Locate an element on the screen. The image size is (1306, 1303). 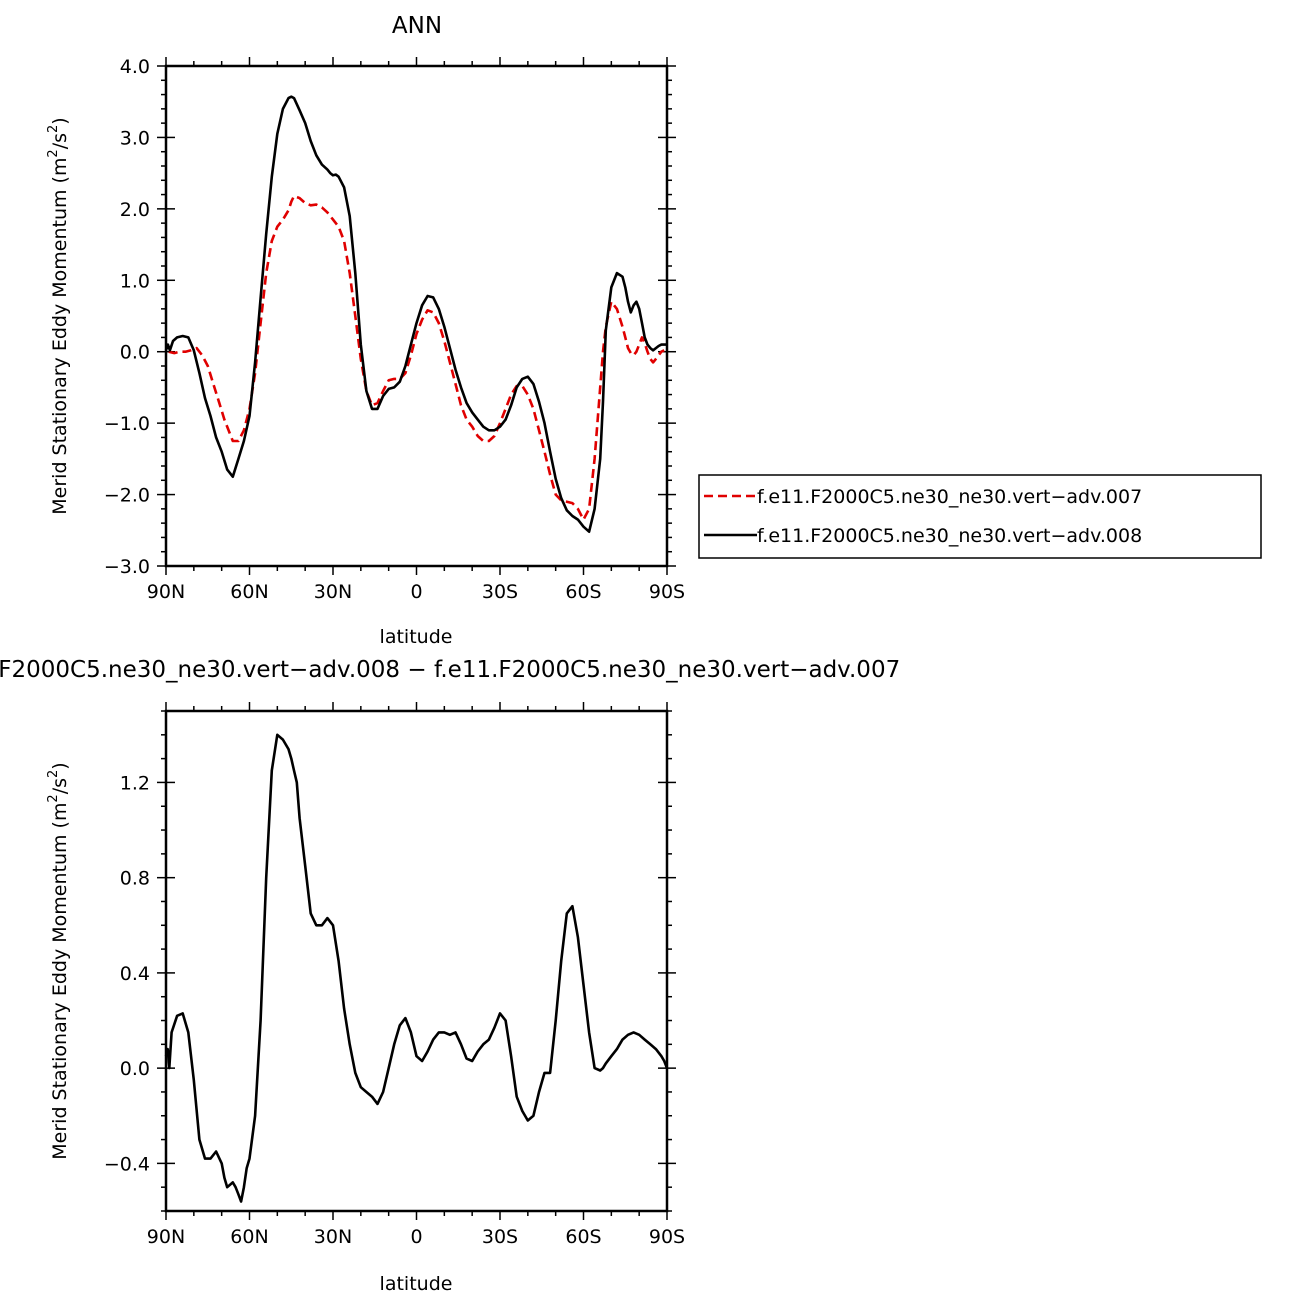
legend-box is located at coordinates (980, 516).